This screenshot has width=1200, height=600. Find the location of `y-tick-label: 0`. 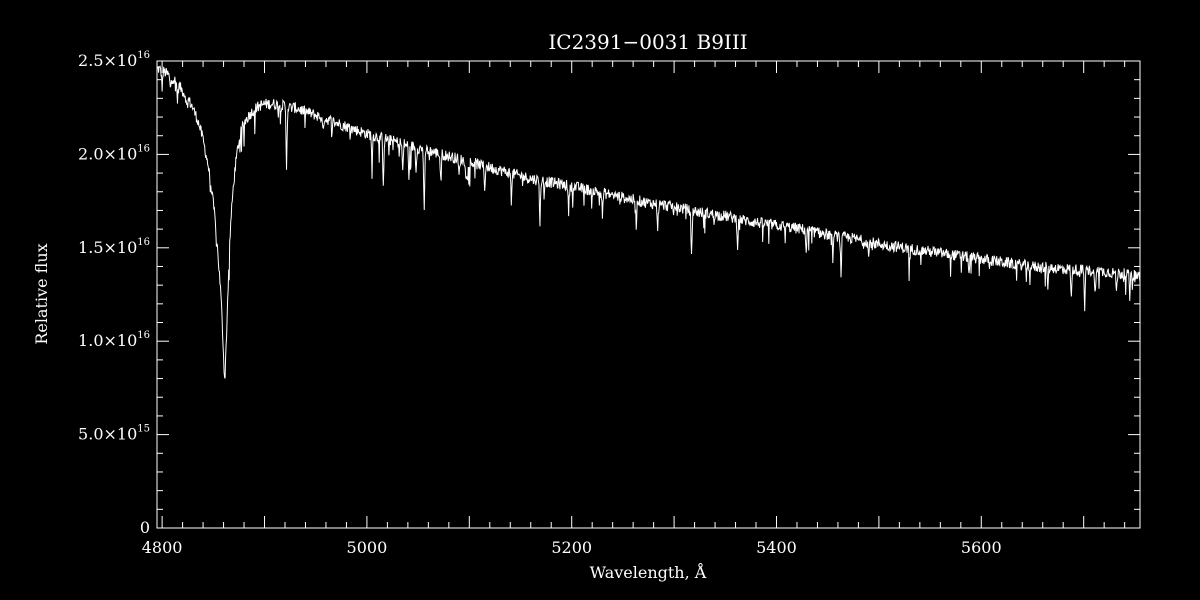

y-tick-label: 0 is located at coordinates (145, 527).